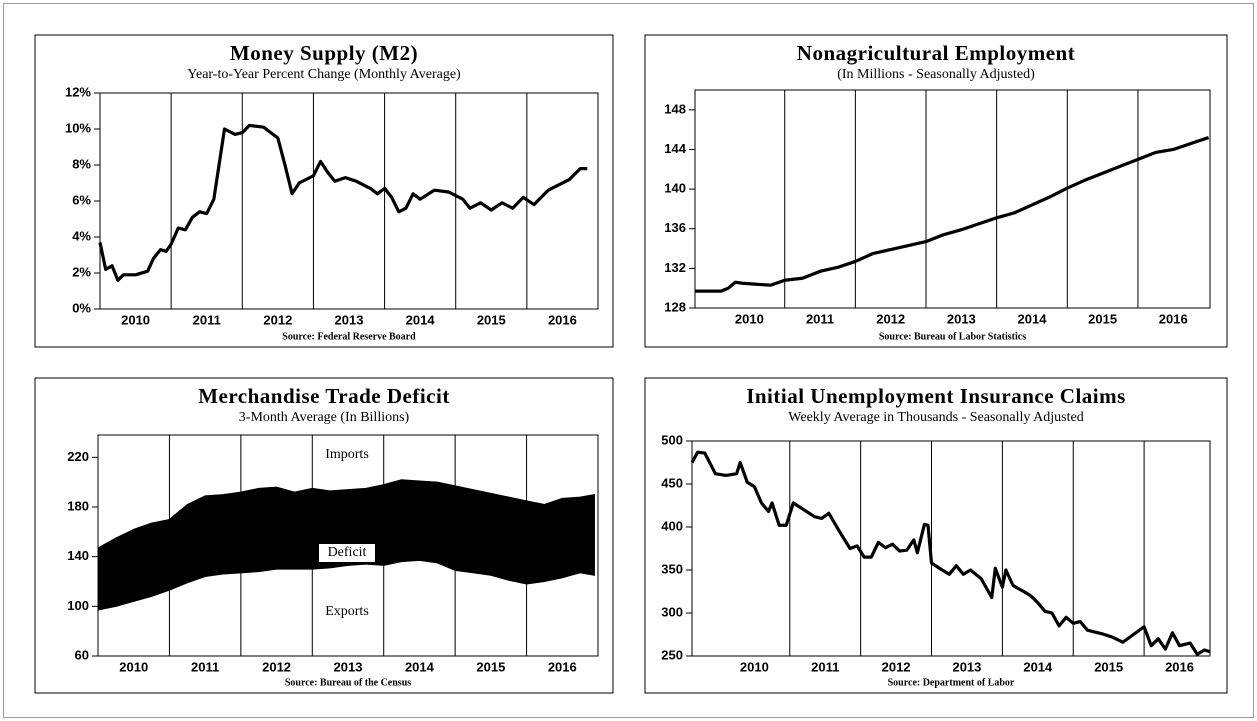  What do you see at coordinates (78, 91) in the screenshot?
I see `y-tick-label: 12%` at bounding box center [78, 91].